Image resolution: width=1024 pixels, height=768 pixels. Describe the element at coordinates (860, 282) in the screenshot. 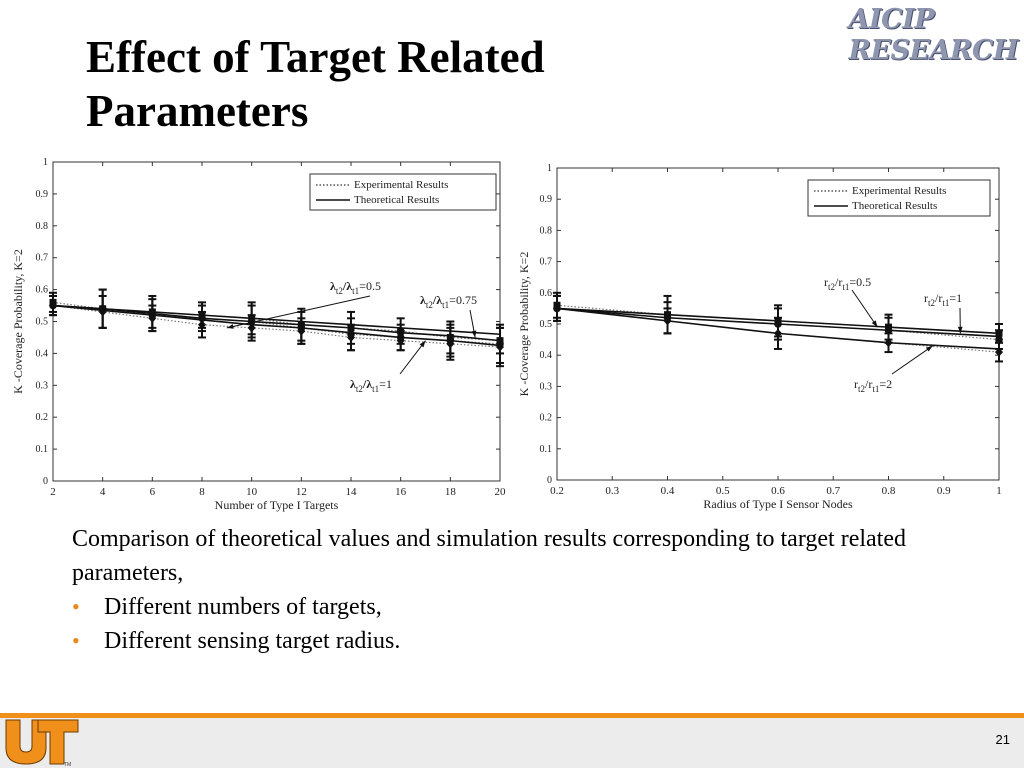

I see `annotation-part: =0.5` at that location.